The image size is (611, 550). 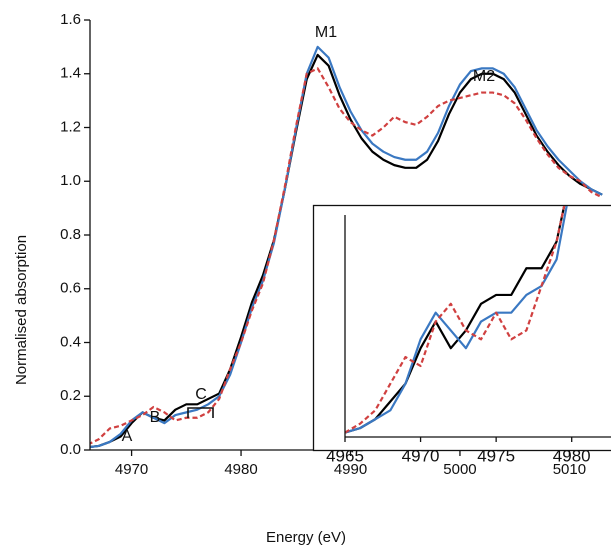 What do you see at coordinates (350, 469) in the screenshot?
I see `x-tick-label: 4990` at bounding box center [350, 469].